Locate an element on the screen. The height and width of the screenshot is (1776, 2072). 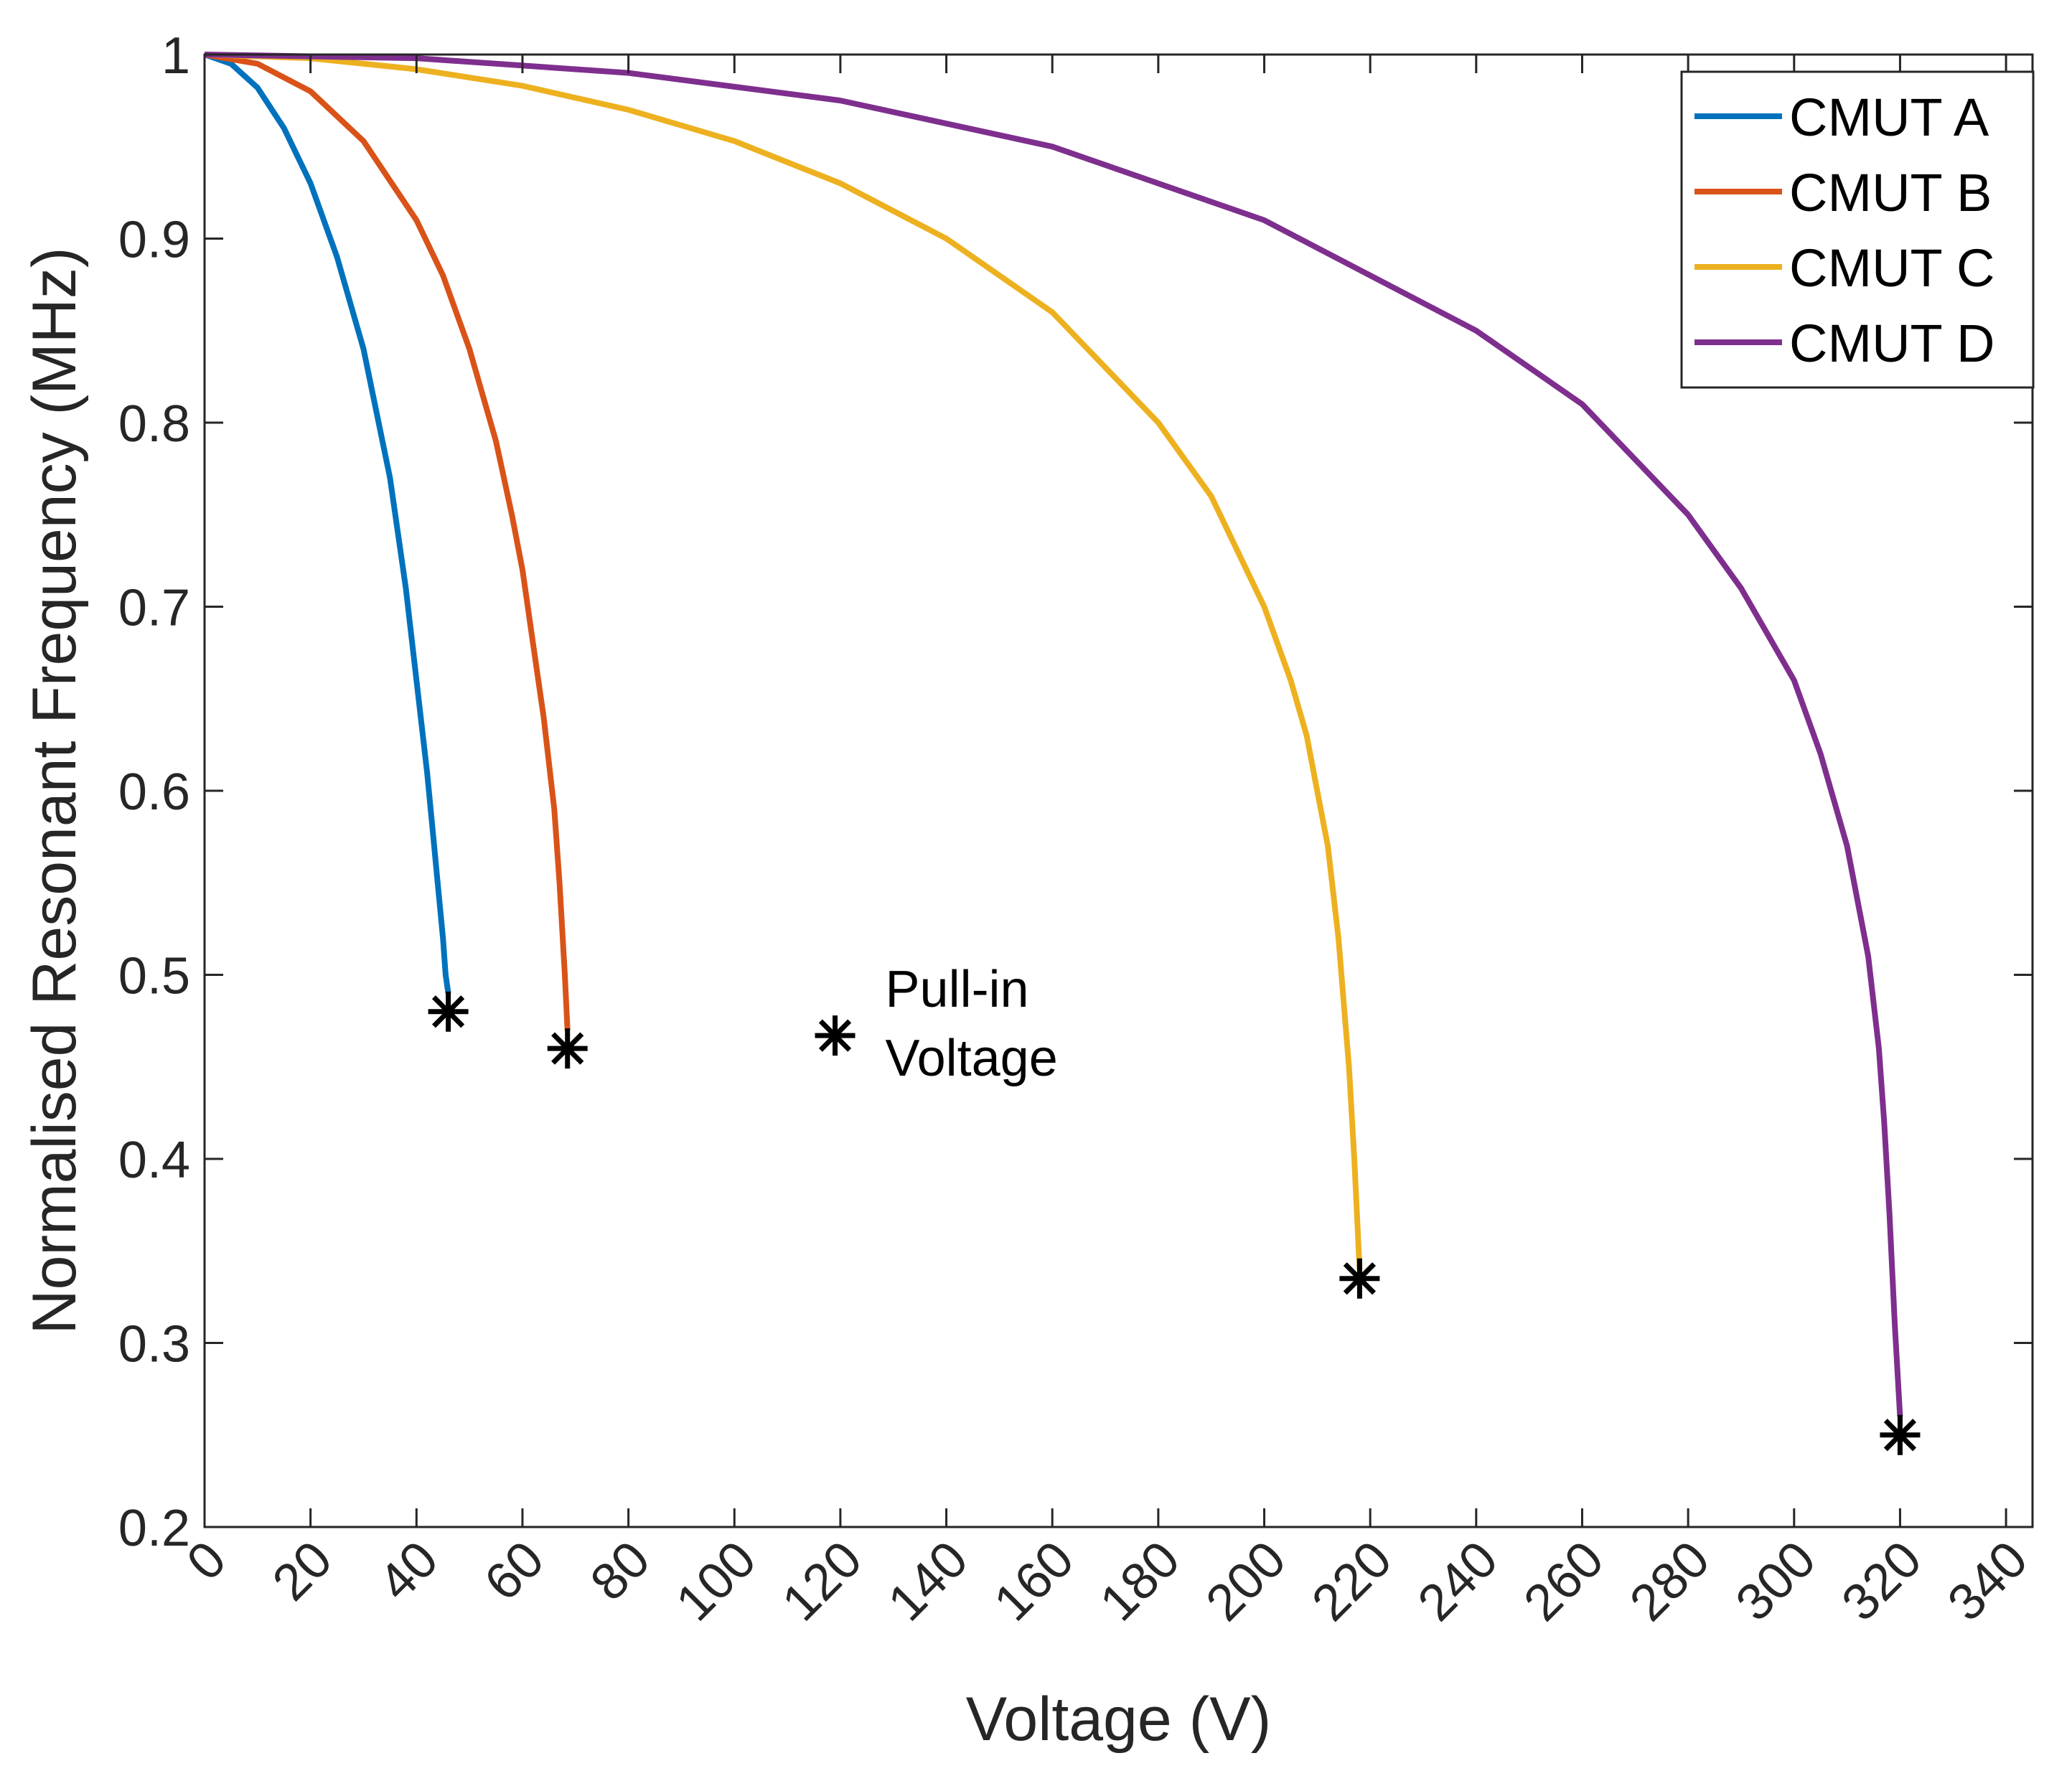
annotation-line1: Pull-in is located at coordinates (957, 989).